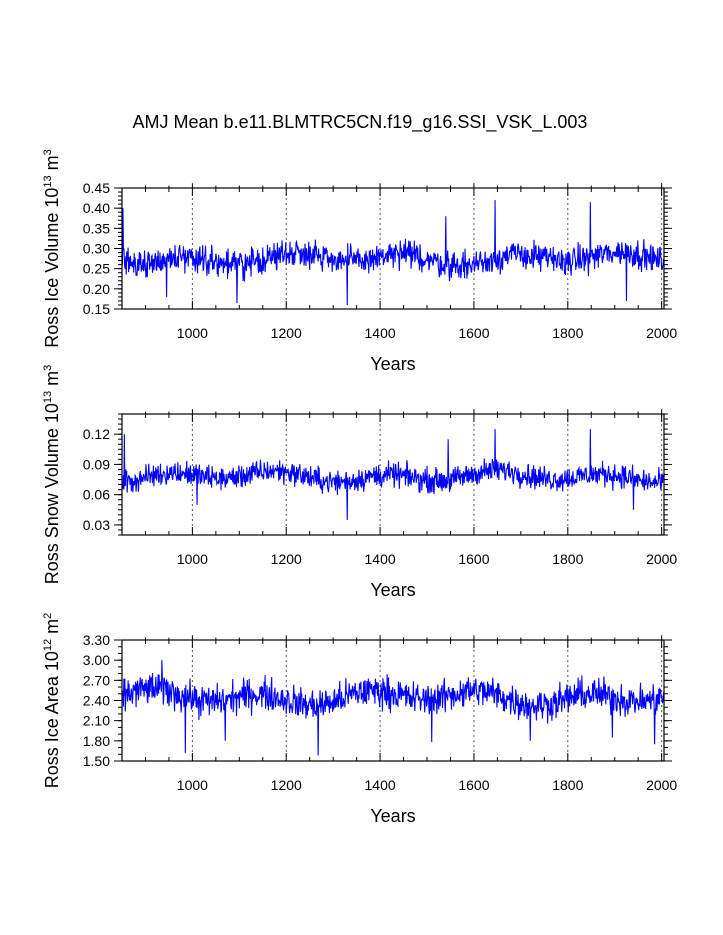 Image resolution: width=723 pixels, height=935 pixels. I want to click on y-tick-label: 2.40, so click(96, 701).